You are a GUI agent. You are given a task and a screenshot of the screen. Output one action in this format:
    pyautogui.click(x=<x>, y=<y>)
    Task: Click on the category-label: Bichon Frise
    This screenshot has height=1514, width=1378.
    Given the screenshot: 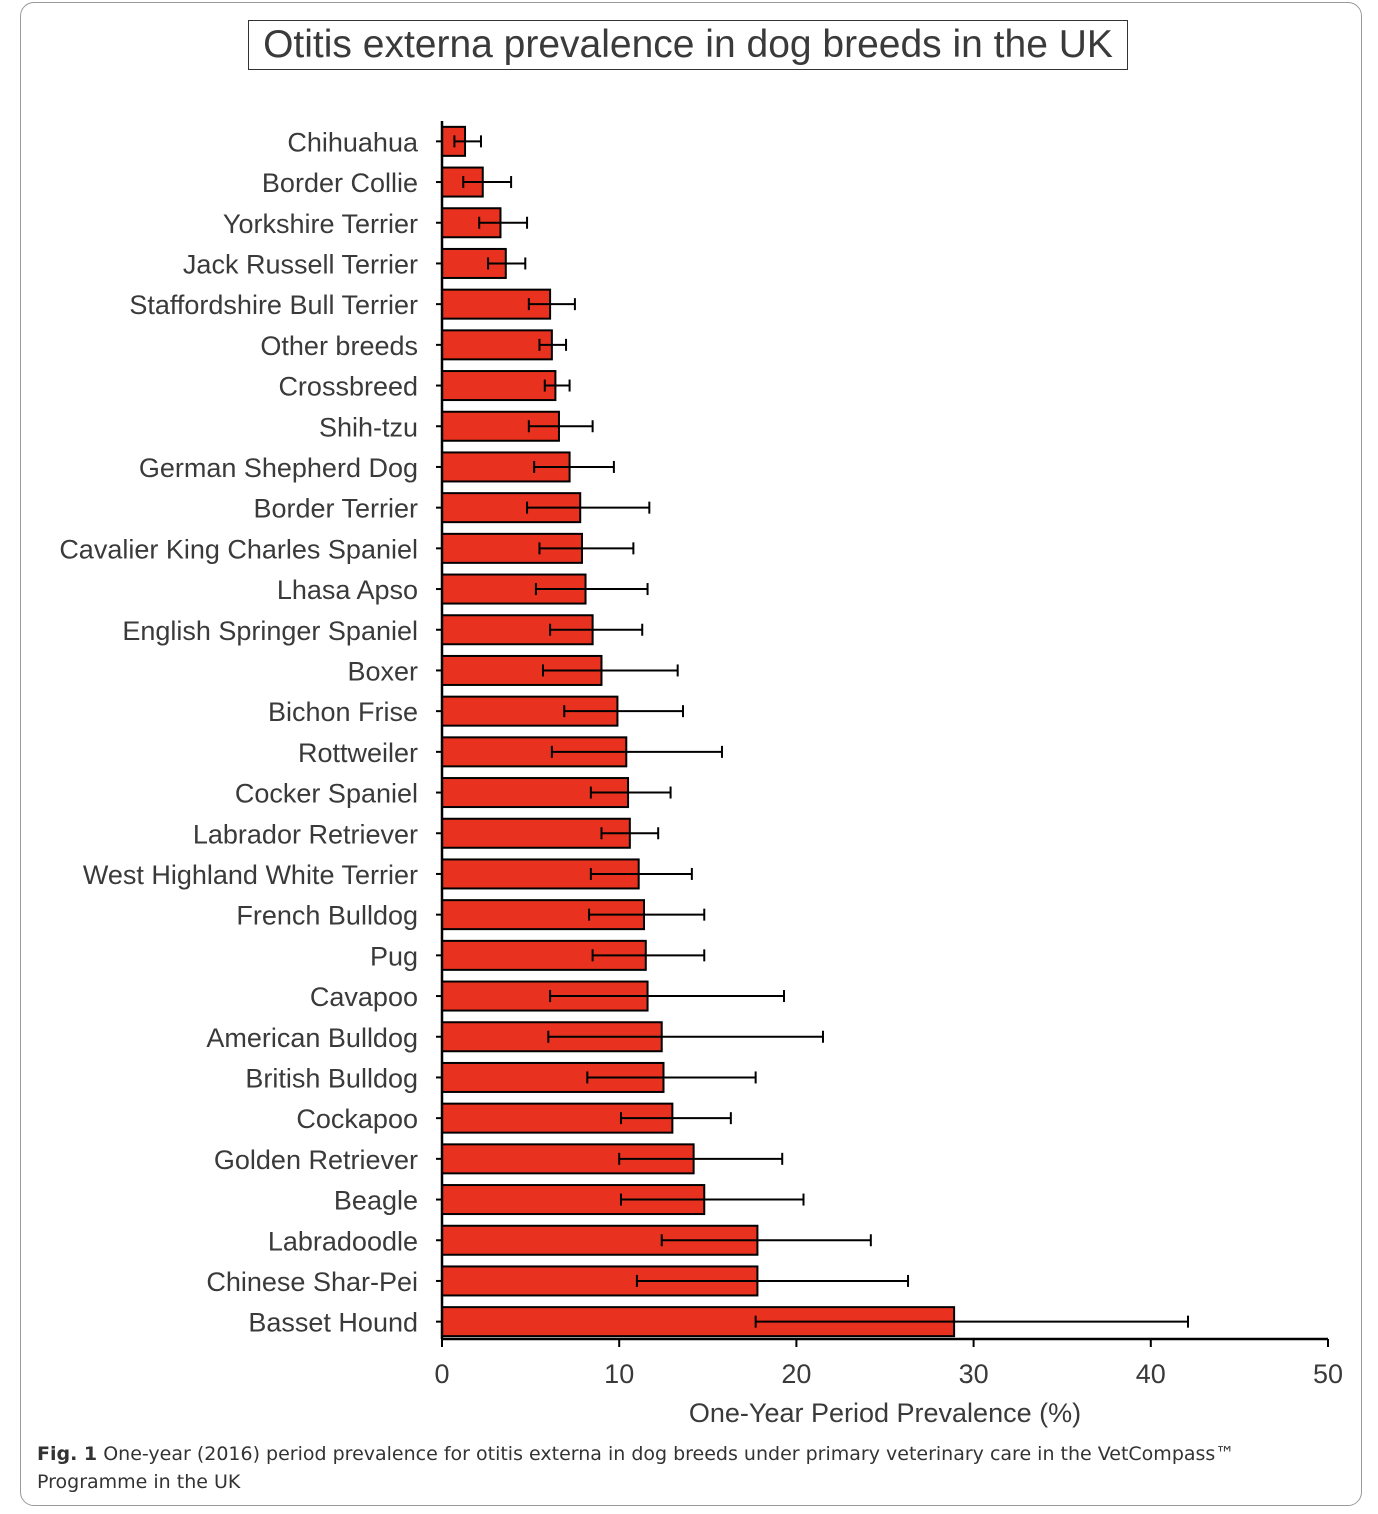 What is the action you would take?
    pyautogui.click(x=343, y=712)
    